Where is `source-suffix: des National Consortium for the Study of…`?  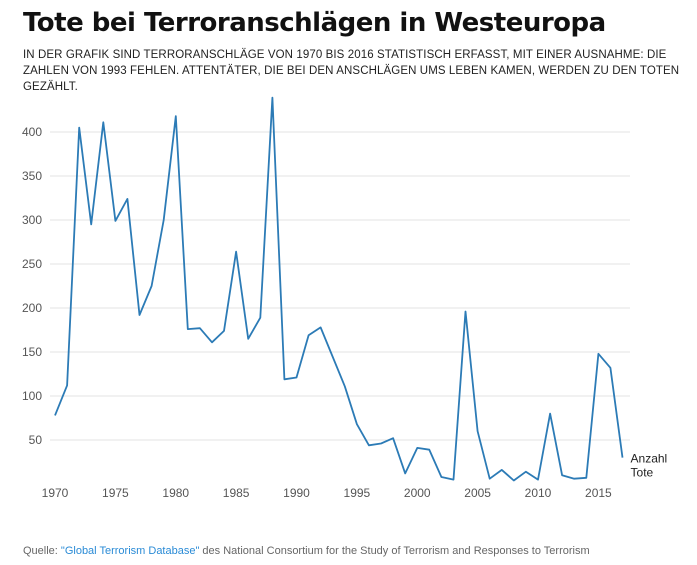 source-suffix: des National Consortium for the Study of… is located at coordinates (394, 551).